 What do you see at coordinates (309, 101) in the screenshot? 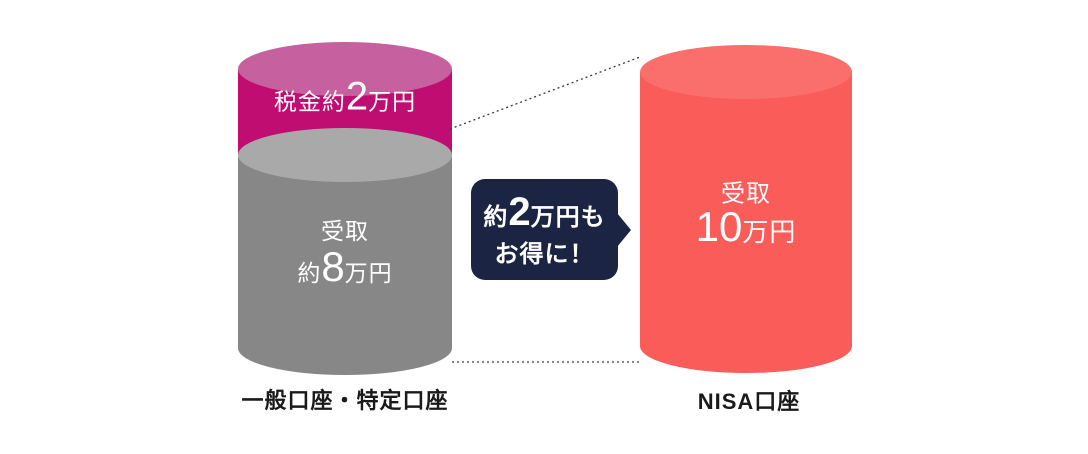
I see `tax-amount-prefix: 税金約` at bounding box center [309, 101].